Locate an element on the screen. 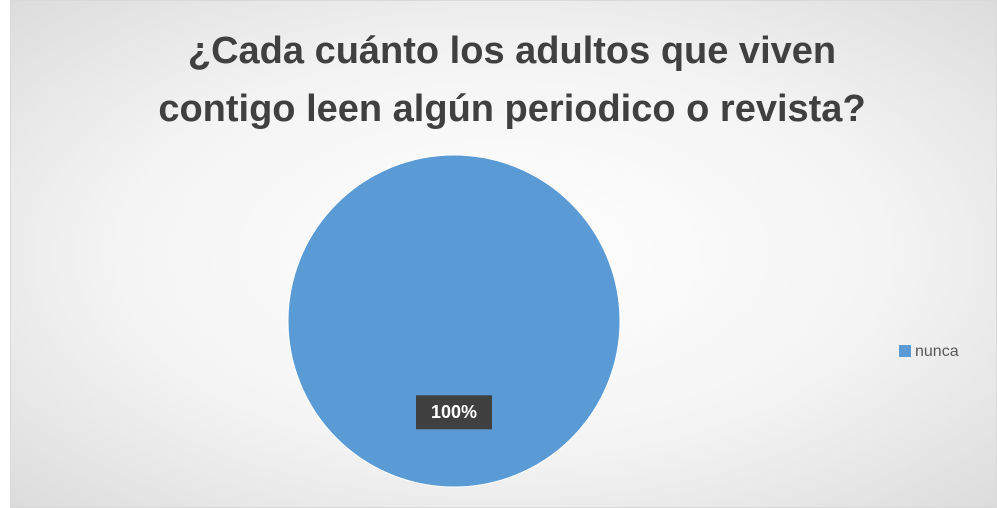 This screenshot has height=508, width=997. data-label: 100% is located at coordinates (454, 412).